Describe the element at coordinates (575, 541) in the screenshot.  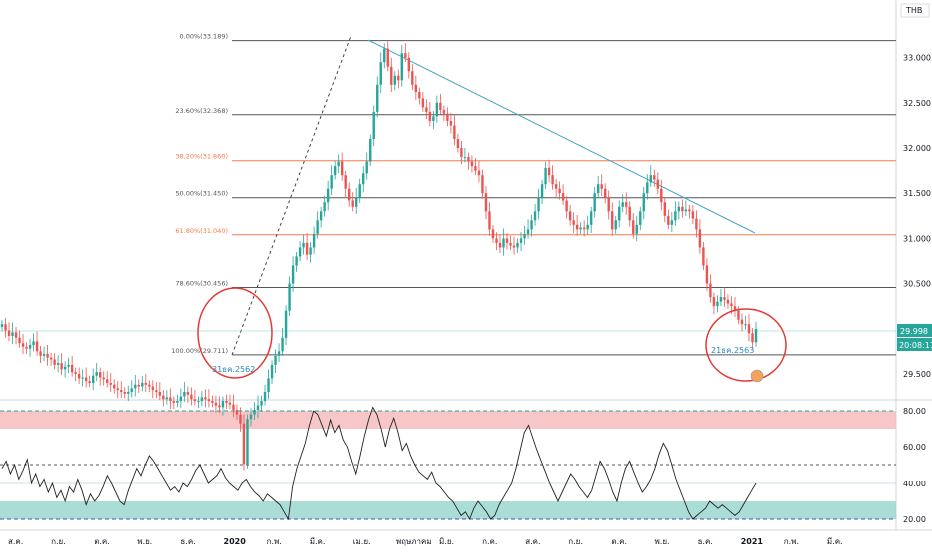
I see `time-tick-13: ก.ย.` at that location.